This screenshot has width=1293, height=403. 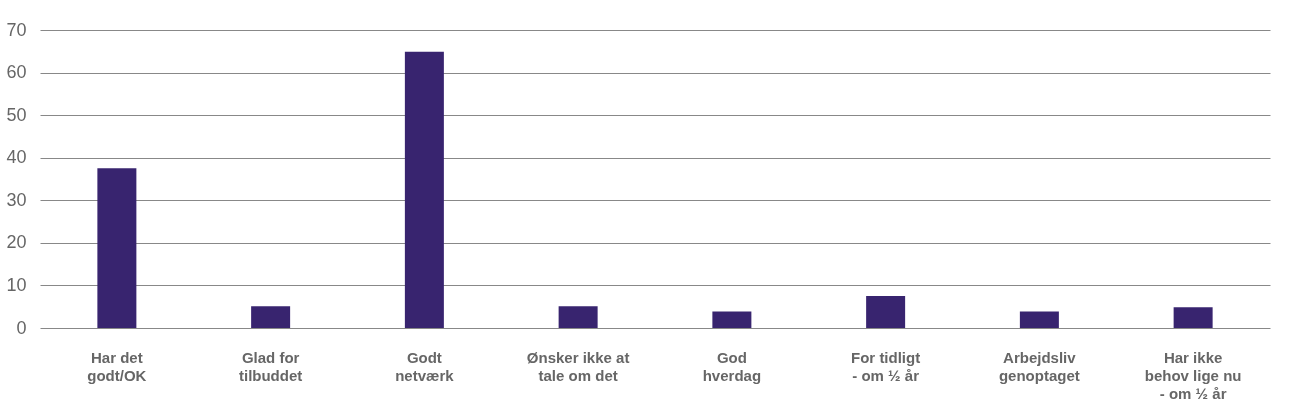 I want to click on y-tick-label: 20, so click(x=16, y=242).